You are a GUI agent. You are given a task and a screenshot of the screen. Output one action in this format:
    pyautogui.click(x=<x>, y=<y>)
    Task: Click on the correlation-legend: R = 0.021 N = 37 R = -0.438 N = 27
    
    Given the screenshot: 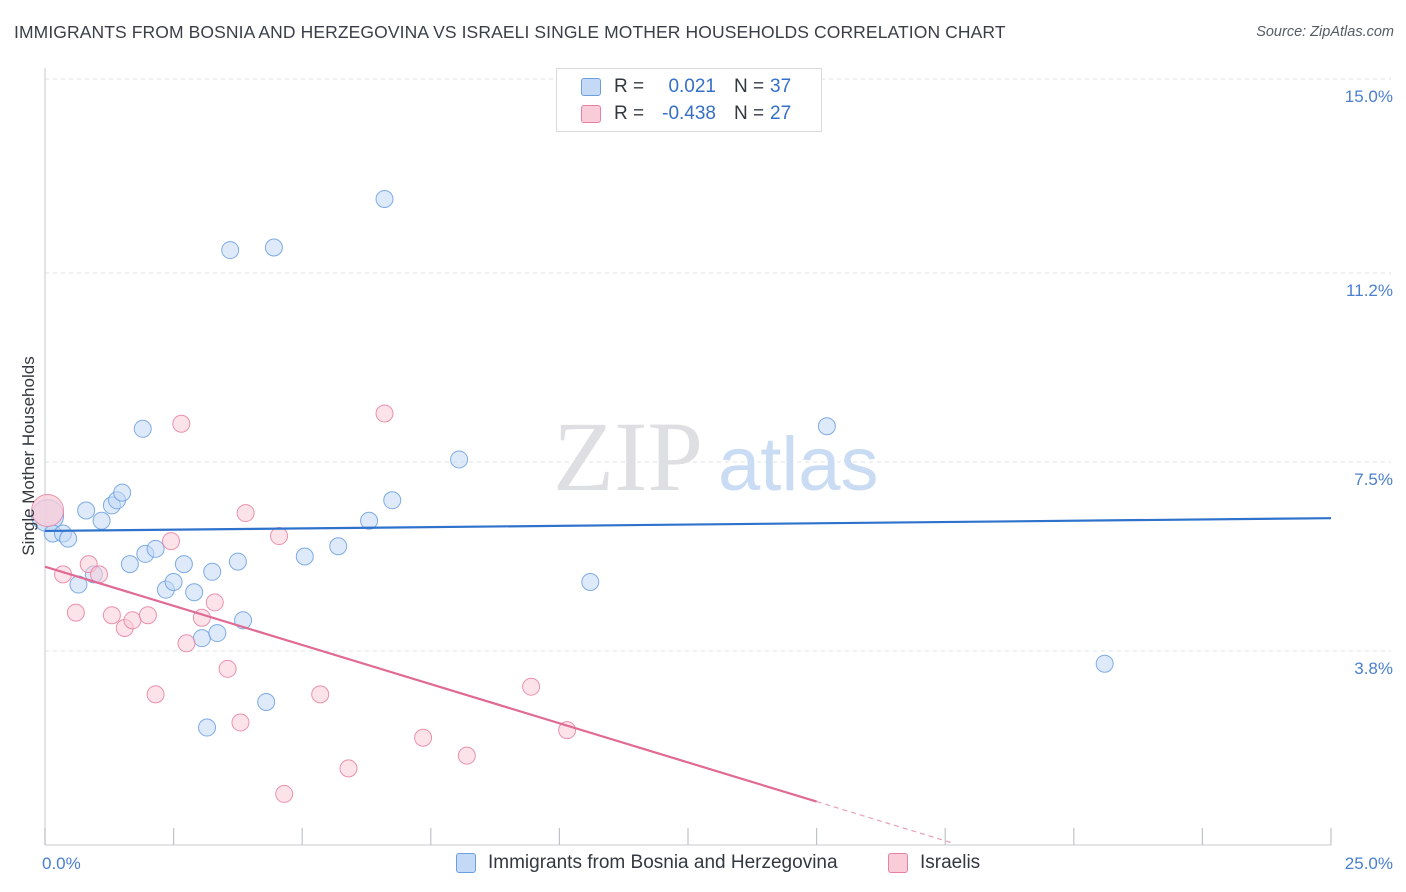 What is the action you would take?
    pyautogui.click(x=689, y=100)
    